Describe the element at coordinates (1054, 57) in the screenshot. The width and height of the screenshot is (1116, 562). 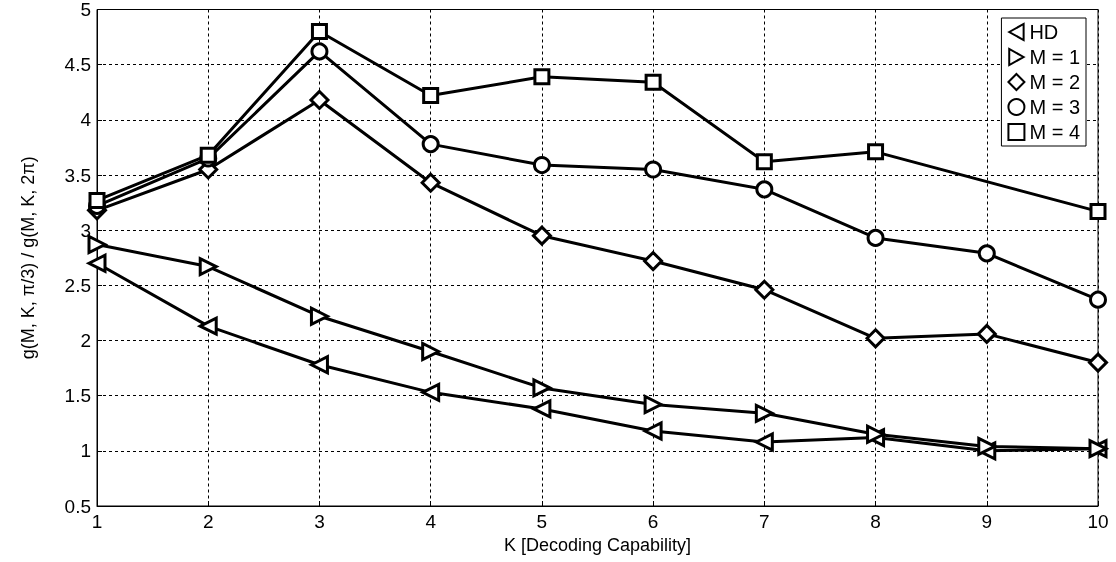
I see `legend-label: M = 1` at that location.